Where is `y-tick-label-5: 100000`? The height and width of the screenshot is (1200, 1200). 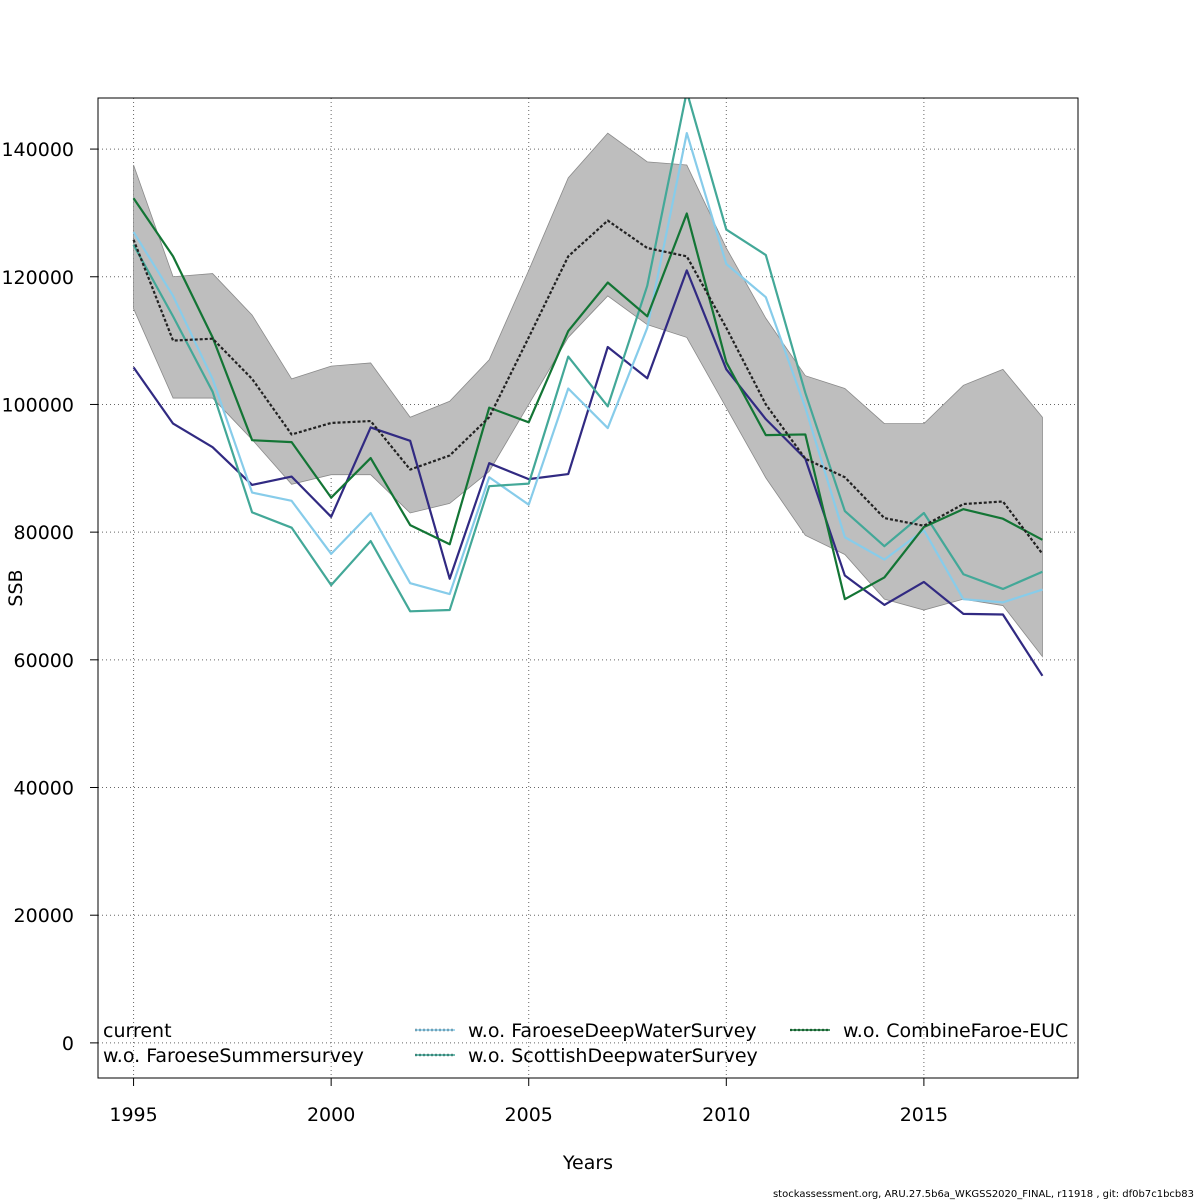 y-tick-label-5: 100000 is located at coordinates (37, 405).